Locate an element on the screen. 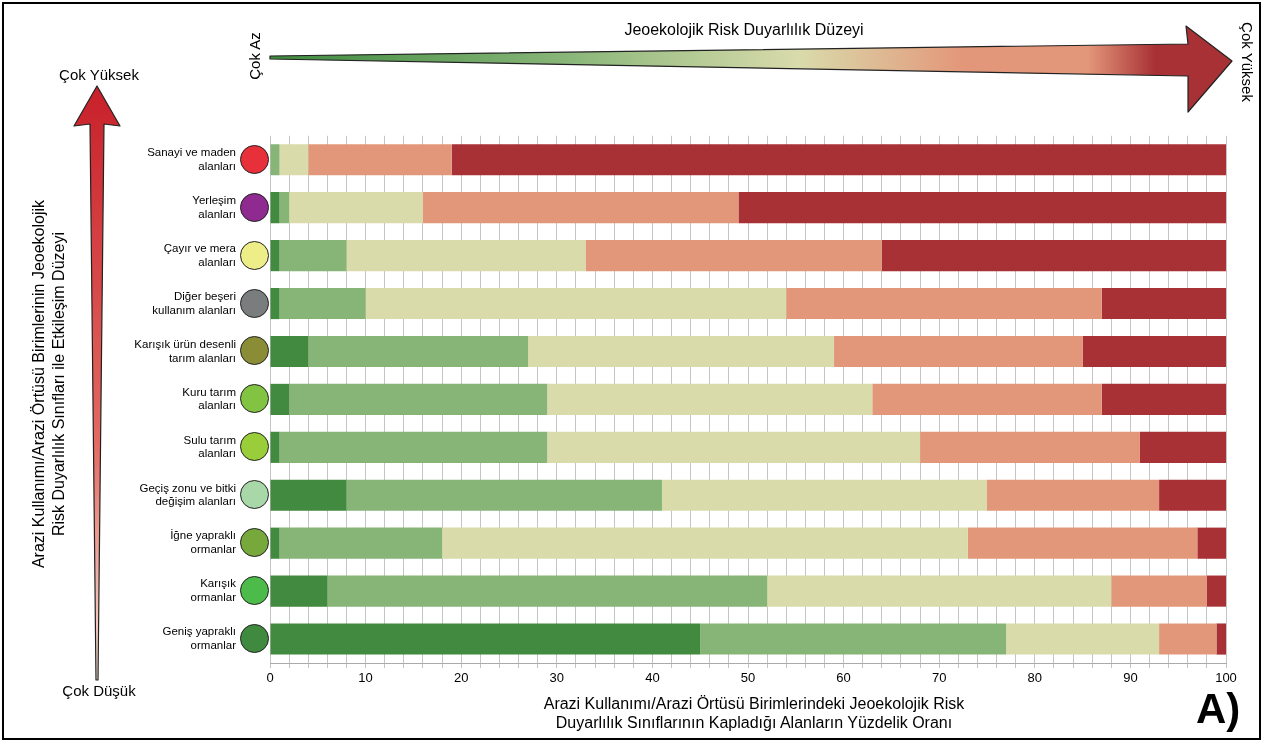 The width and height of the screenshot is (1267, 746). x-tick-label: 40 is located at coordinates (652, 678).